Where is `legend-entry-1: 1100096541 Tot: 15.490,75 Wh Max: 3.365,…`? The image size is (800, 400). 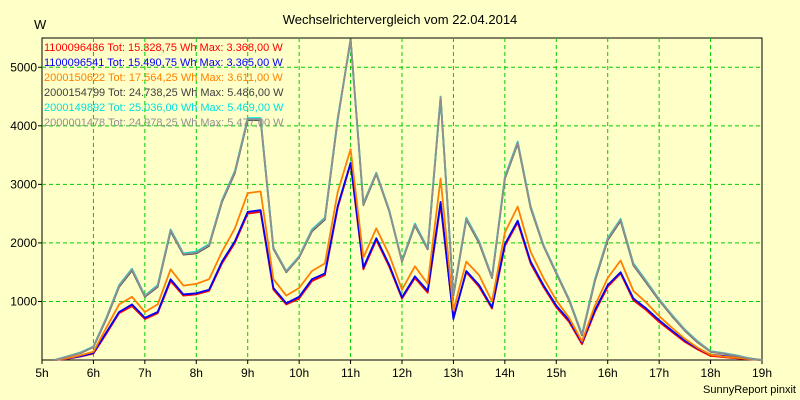
legend-entry-1: 1100096541 Tot: 15.490,75 Wh Max: 3.365,… is located at coordinates (163, 63).